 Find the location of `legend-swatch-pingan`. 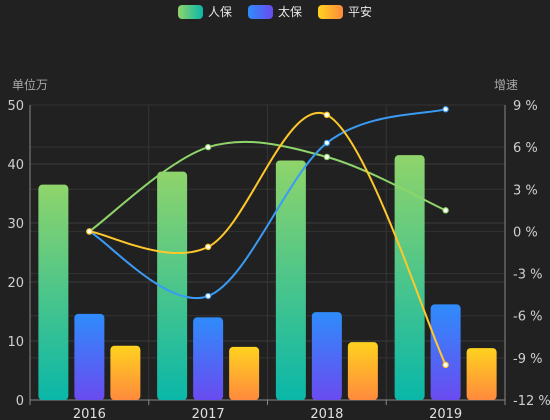

legend-swatch-pingan is located at coordinates (330, 11).